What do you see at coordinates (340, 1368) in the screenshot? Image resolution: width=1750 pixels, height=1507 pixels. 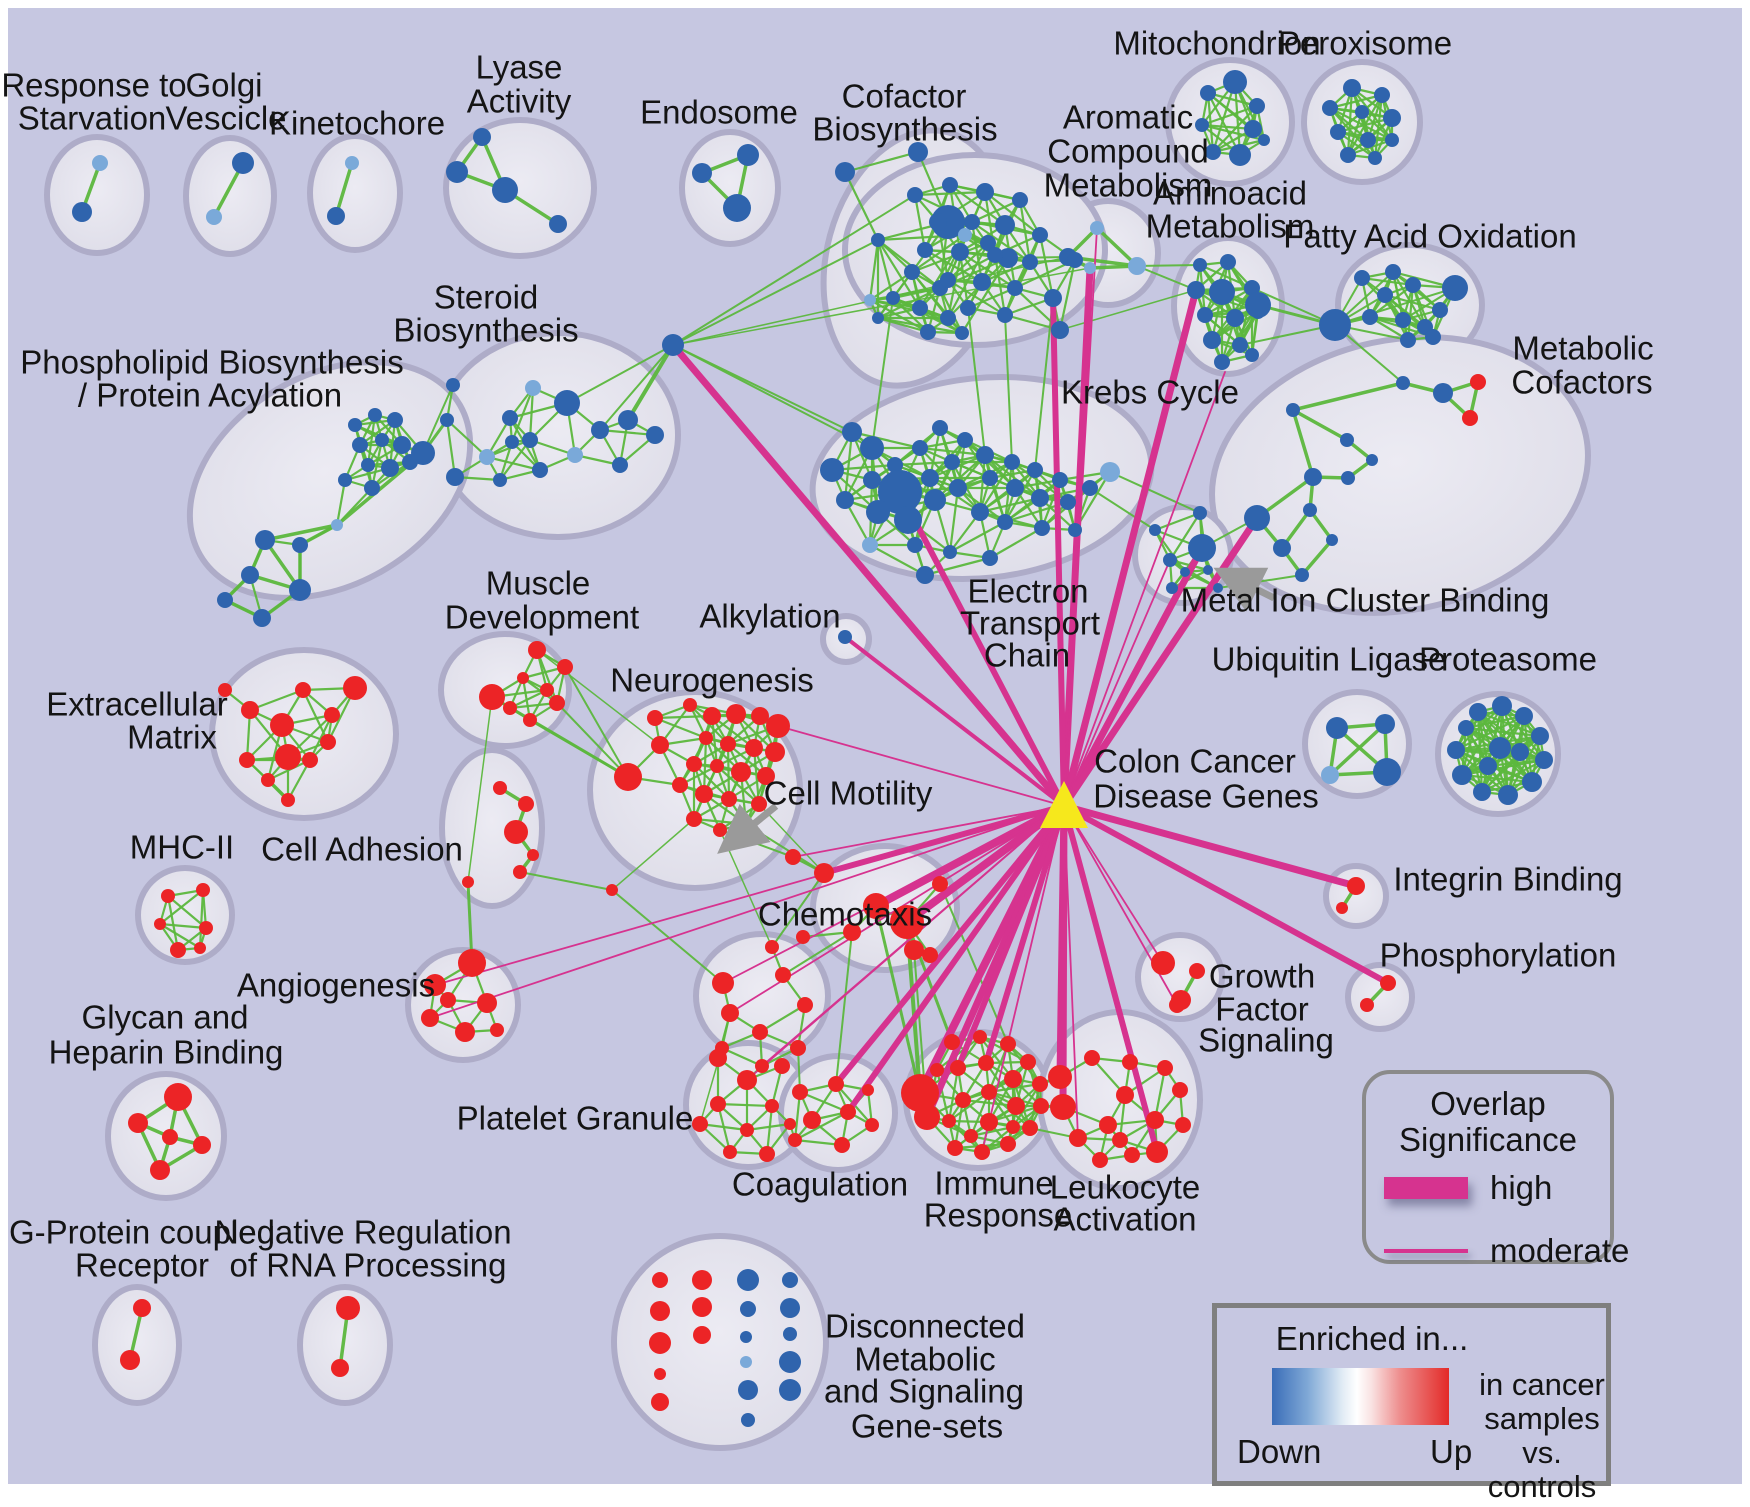 I see `gene-set-node-negative-regulation-of-rna-processing` at bounding box center [340, 1368].